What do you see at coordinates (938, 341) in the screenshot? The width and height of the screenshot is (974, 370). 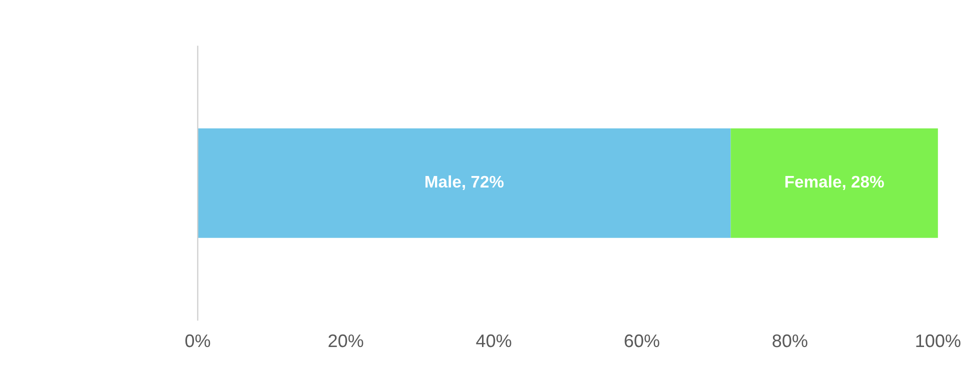 I see `x-tick-label: 100%` at bounding box center [938, 341].